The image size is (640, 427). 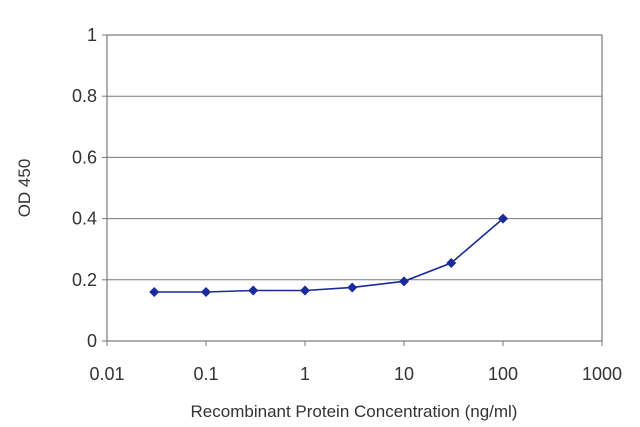 What do you see at coordinates (92, 35) in the screenshot?
I see `y-tick-label: 1` at bounding box center [92, 35].